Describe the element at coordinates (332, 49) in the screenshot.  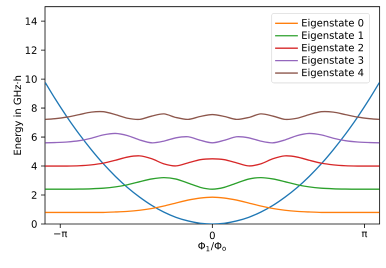
I see `legend-label: Eigenstate 2` at that location.